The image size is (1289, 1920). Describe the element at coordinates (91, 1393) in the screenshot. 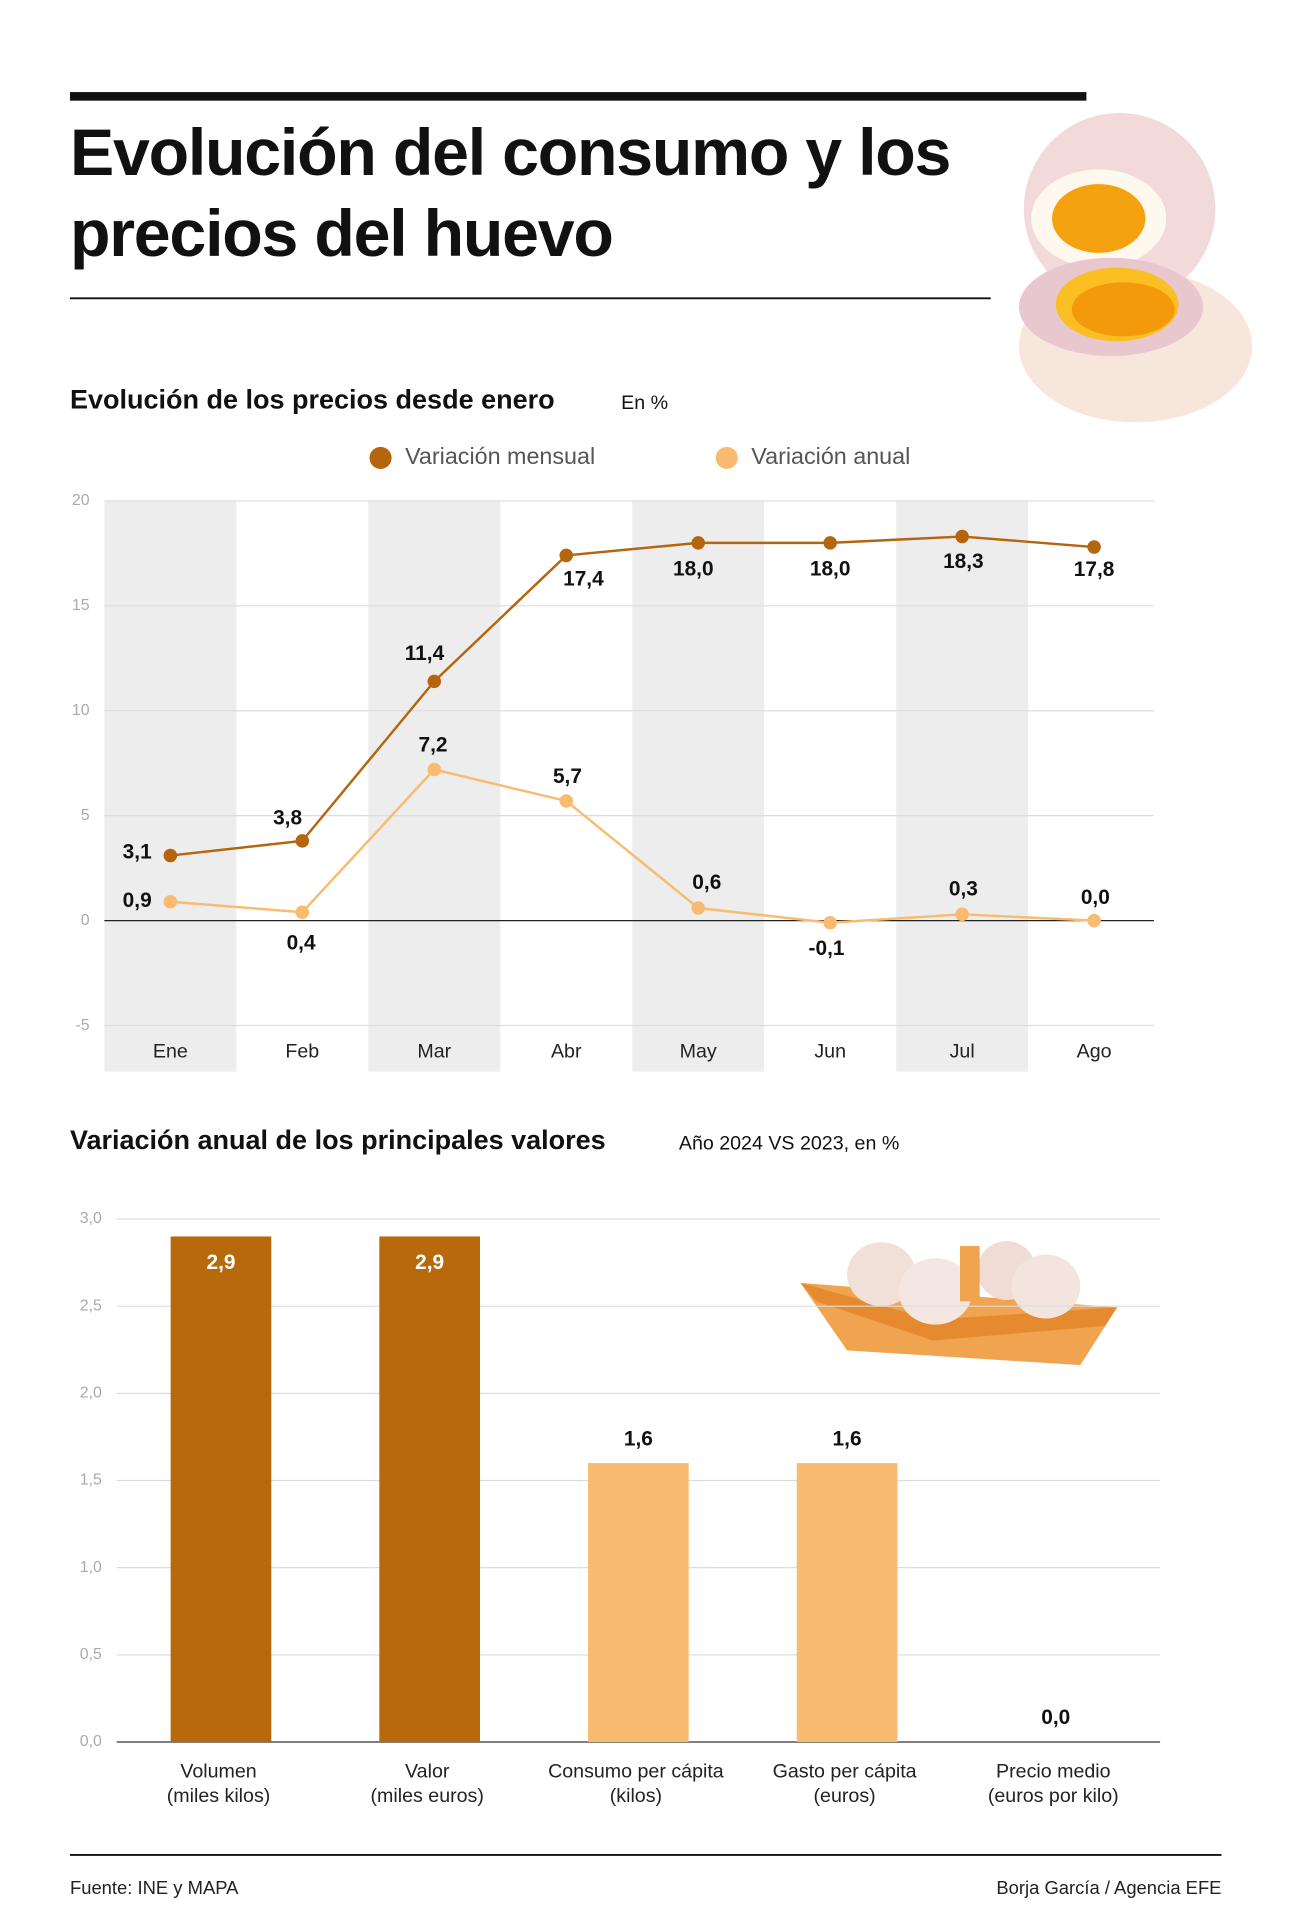

I see `y-tick-label: 2,0` at that location.